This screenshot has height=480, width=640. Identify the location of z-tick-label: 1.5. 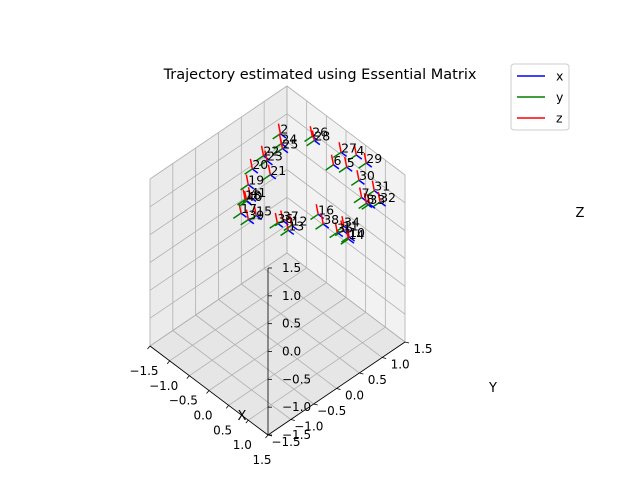
(291, 268).